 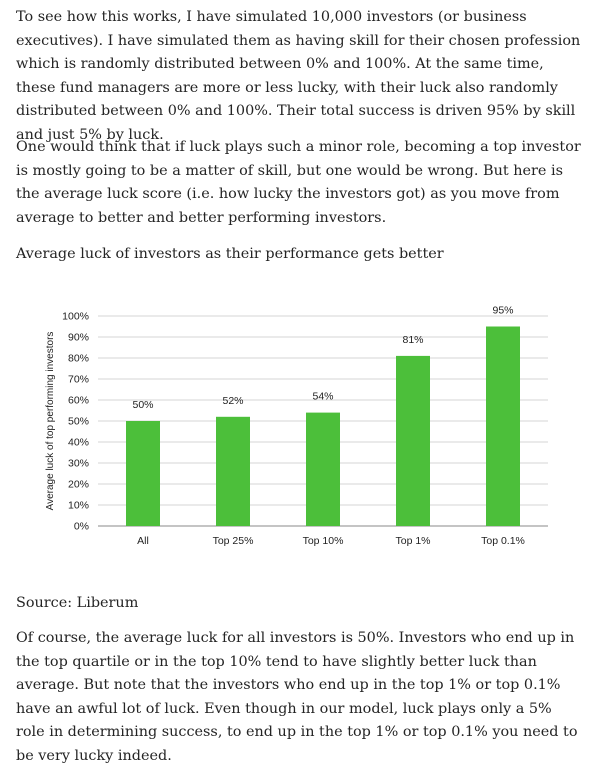 I want to click on x-tick-label: Top 1%, so click(x=412, y=541).